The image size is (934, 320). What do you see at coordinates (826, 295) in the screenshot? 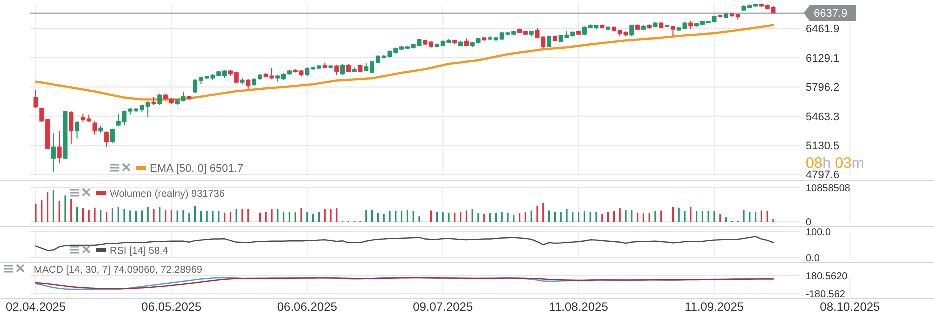
I see `y-tick-label: -180.562` at bounding box center [826, 295].